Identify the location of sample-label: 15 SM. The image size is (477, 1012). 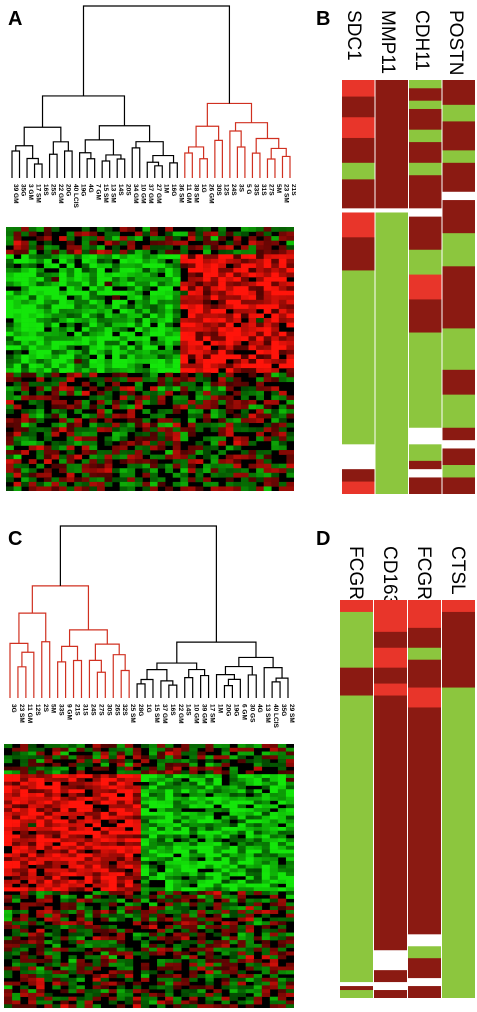
(105, 193).